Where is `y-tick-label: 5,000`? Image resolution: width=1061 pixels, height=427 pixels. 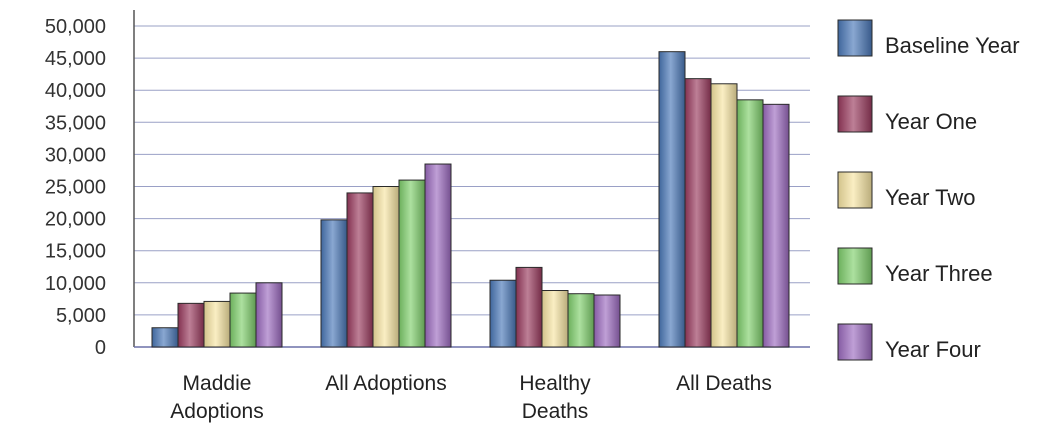
y-tick-label: 5,000 is located at coordinates (81, 316).